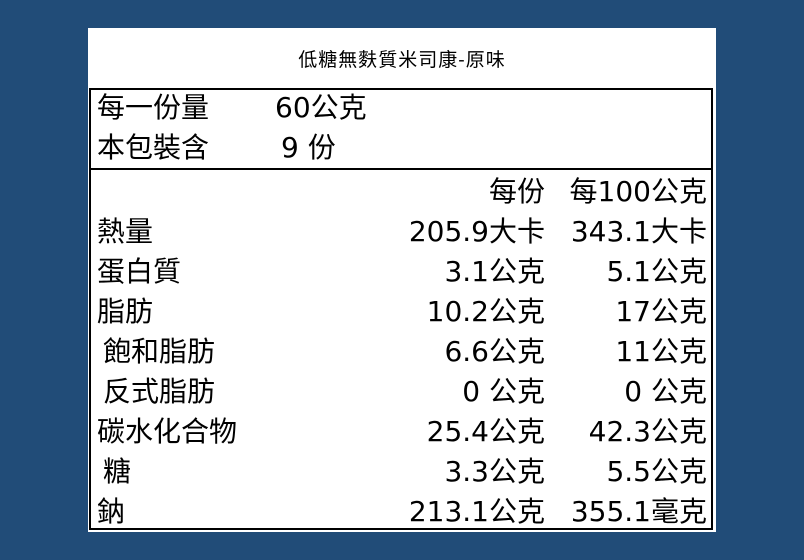 This screenshot has width=804, height=560. Describe the element at coordinates (401, 148) in the screenshot. I see `servings-per-package-row: 本包裝含 9 份` at that location.